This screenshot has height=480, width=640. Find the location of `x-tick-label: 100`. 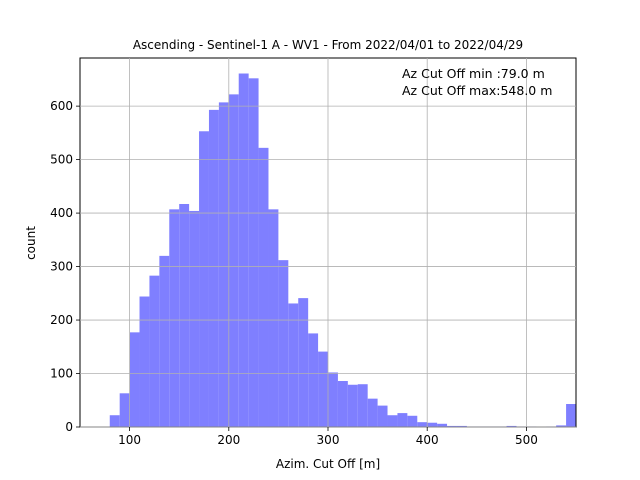

x-tick-label: 100 is located at coordinates (129, 440).